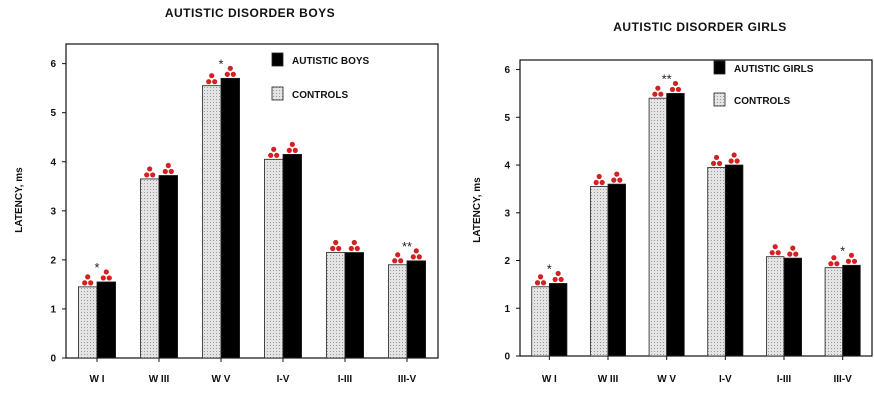 This screenshot has height=402, width=874. Describe the element at coordinates (507, 70) in the screenshot. I see `y-tick-label: 6` at that location.